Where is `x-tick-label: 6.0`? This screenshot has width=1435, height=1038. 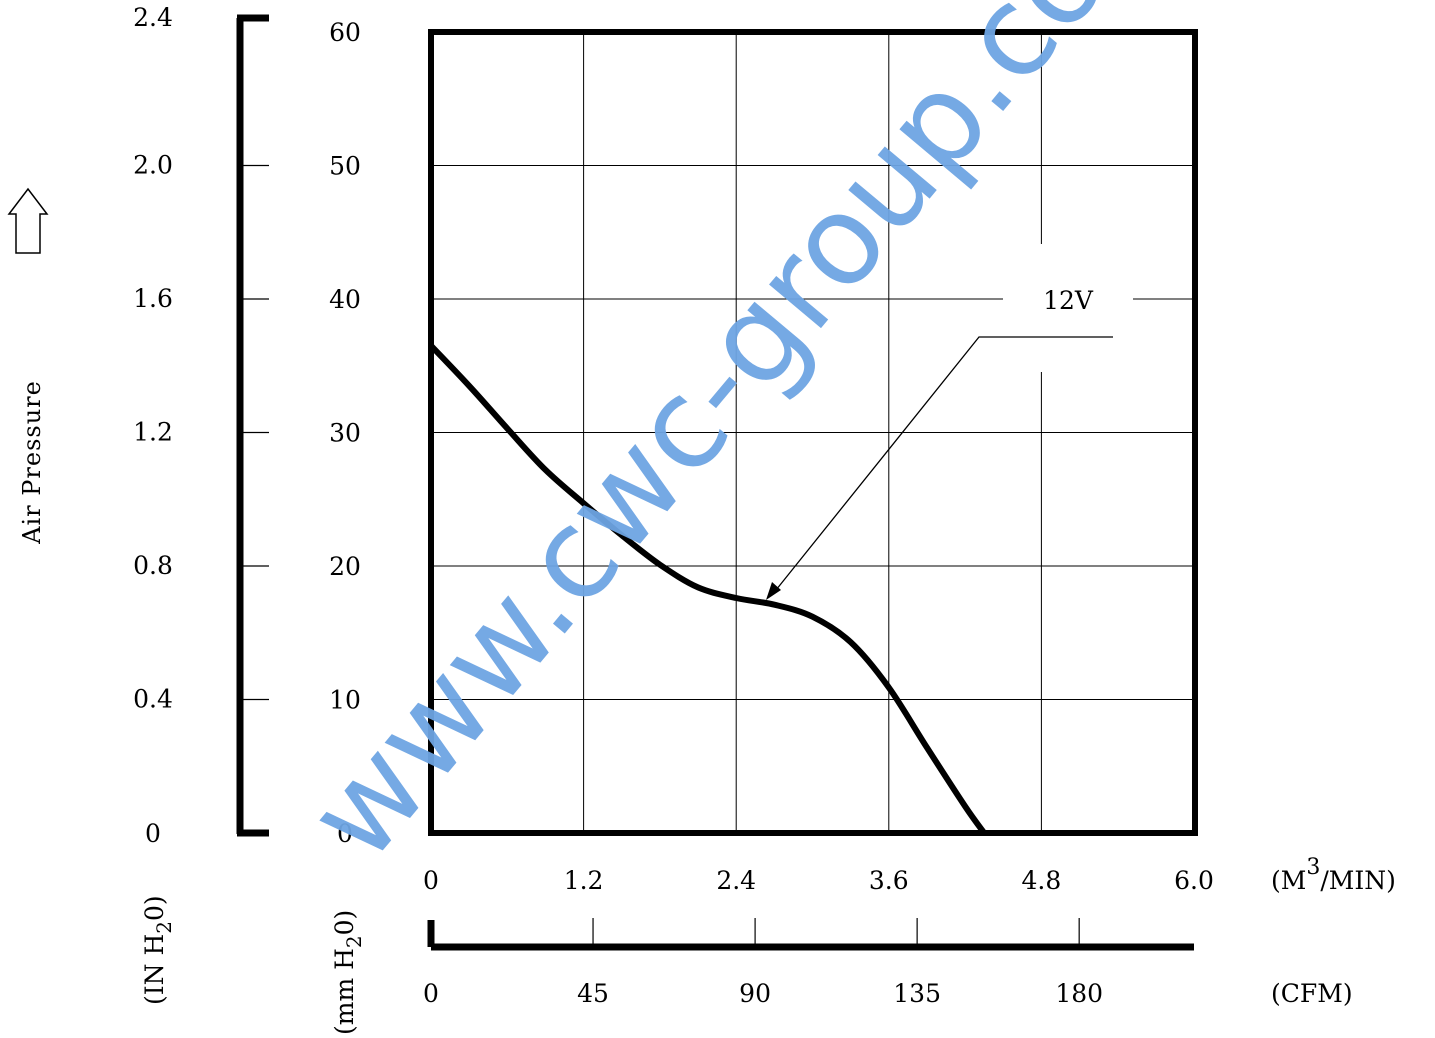 x-tick-label: 6.0 is located at coordinates (1194, 880).